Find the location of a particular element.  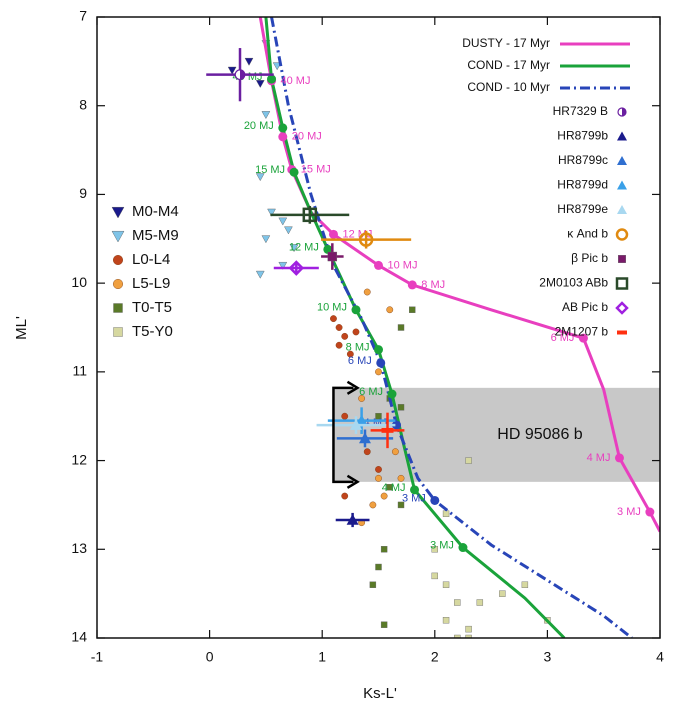

legend-label: HR7329 B is located at coordinates (580, 111).